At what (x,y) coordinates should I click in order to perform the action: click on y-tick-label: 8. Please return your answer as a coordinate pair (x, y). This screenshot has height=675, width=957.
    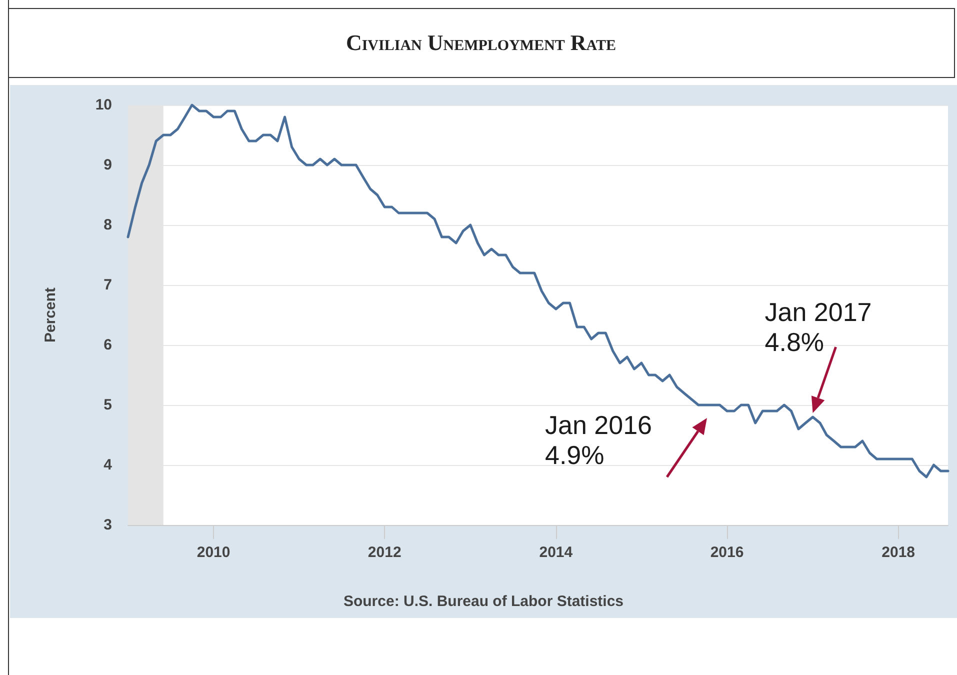
    Looking at the image, I should click on (108, 225).